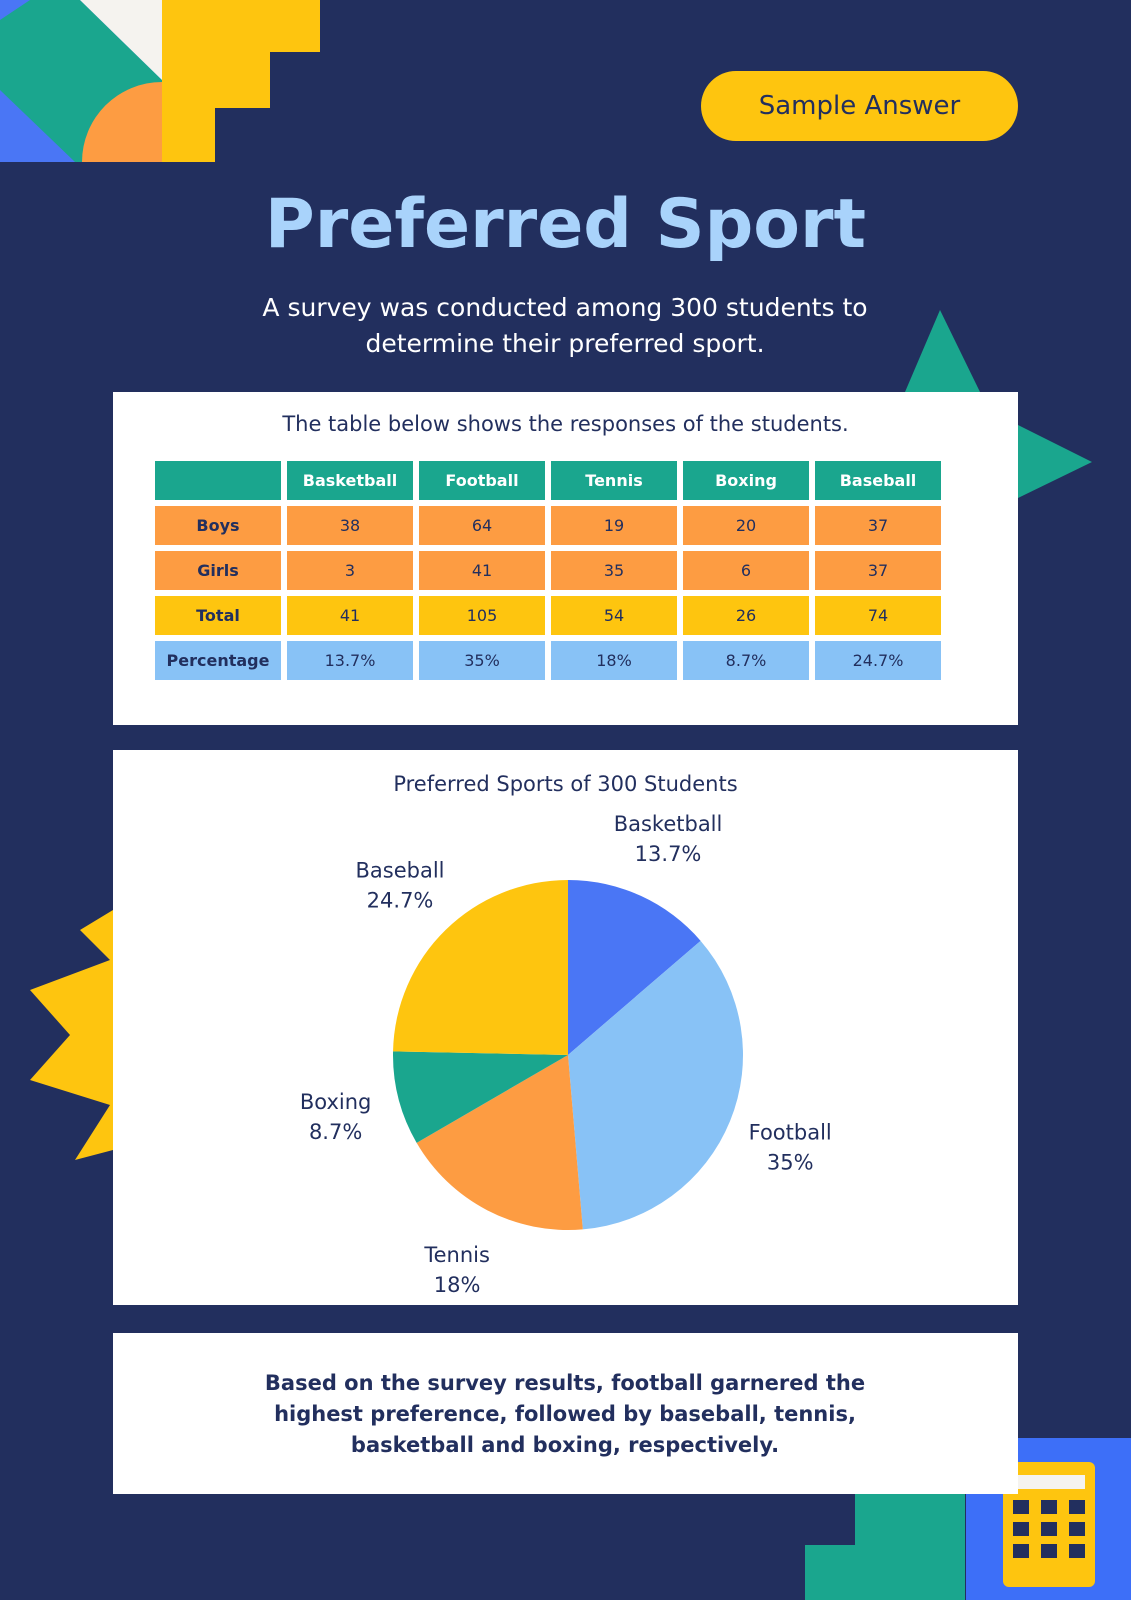 The height and width of the screenshot is (1600, 1131). Describe the element at coordinates (548, 660) in the screenshot. I see `table-row: Percentage 13.7% 35% 18% 8.7% 24.7%` at that location.